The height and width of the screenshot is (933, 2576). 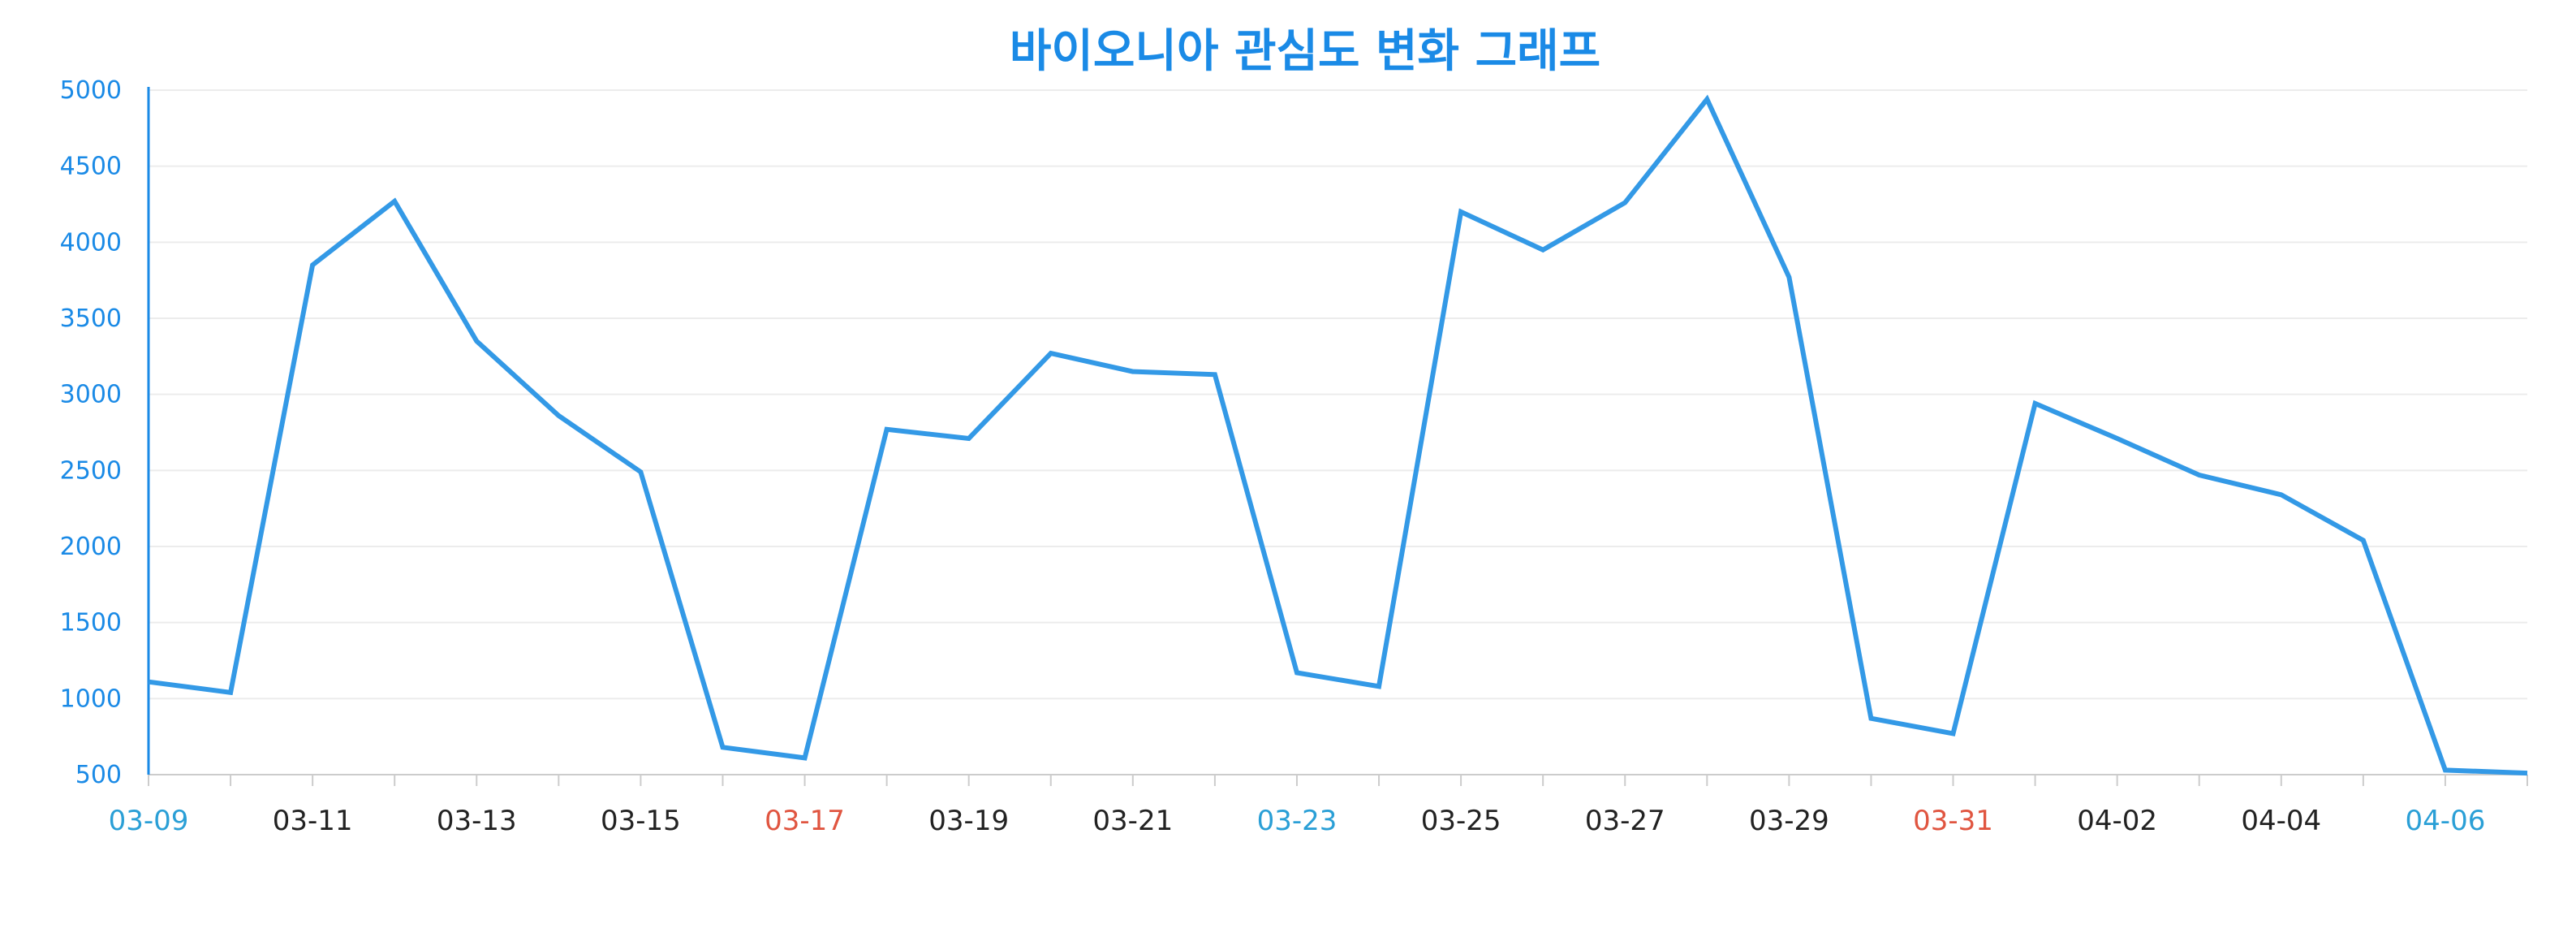 What do you see at coordinates (91, 242) in the screenshot?
I see `y-tick-label: 4000` at bounding box center [91, 242].